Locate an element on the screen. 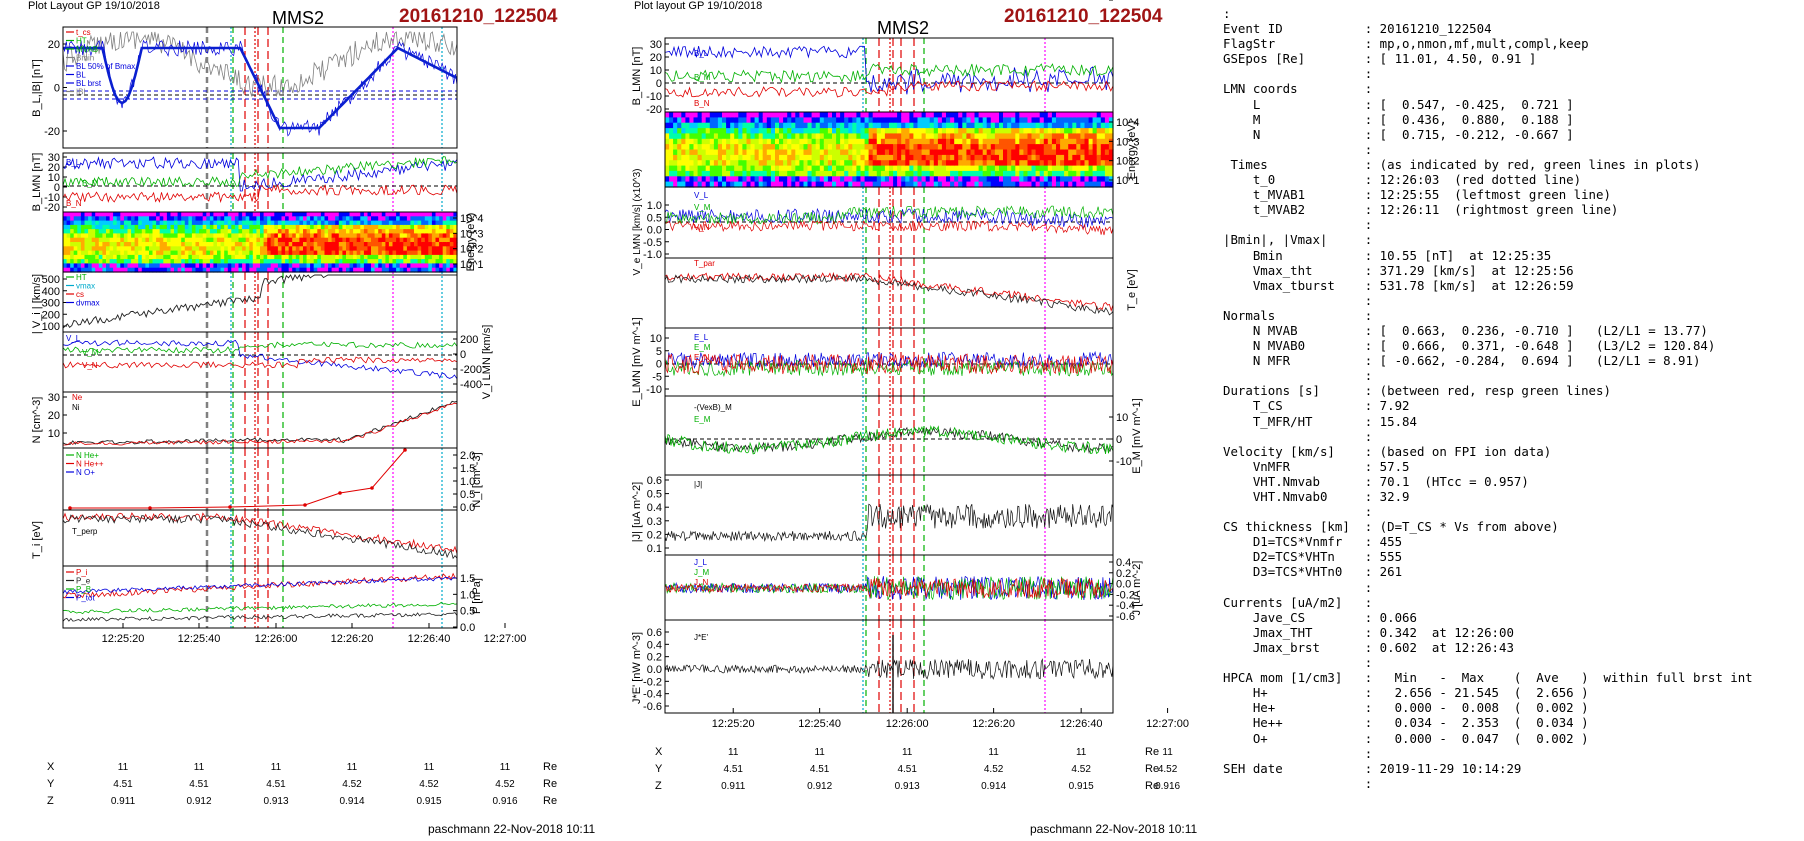 The image size is (1804, 841). left-b-legend-label: t_cs is located at coordinates (83, 32).